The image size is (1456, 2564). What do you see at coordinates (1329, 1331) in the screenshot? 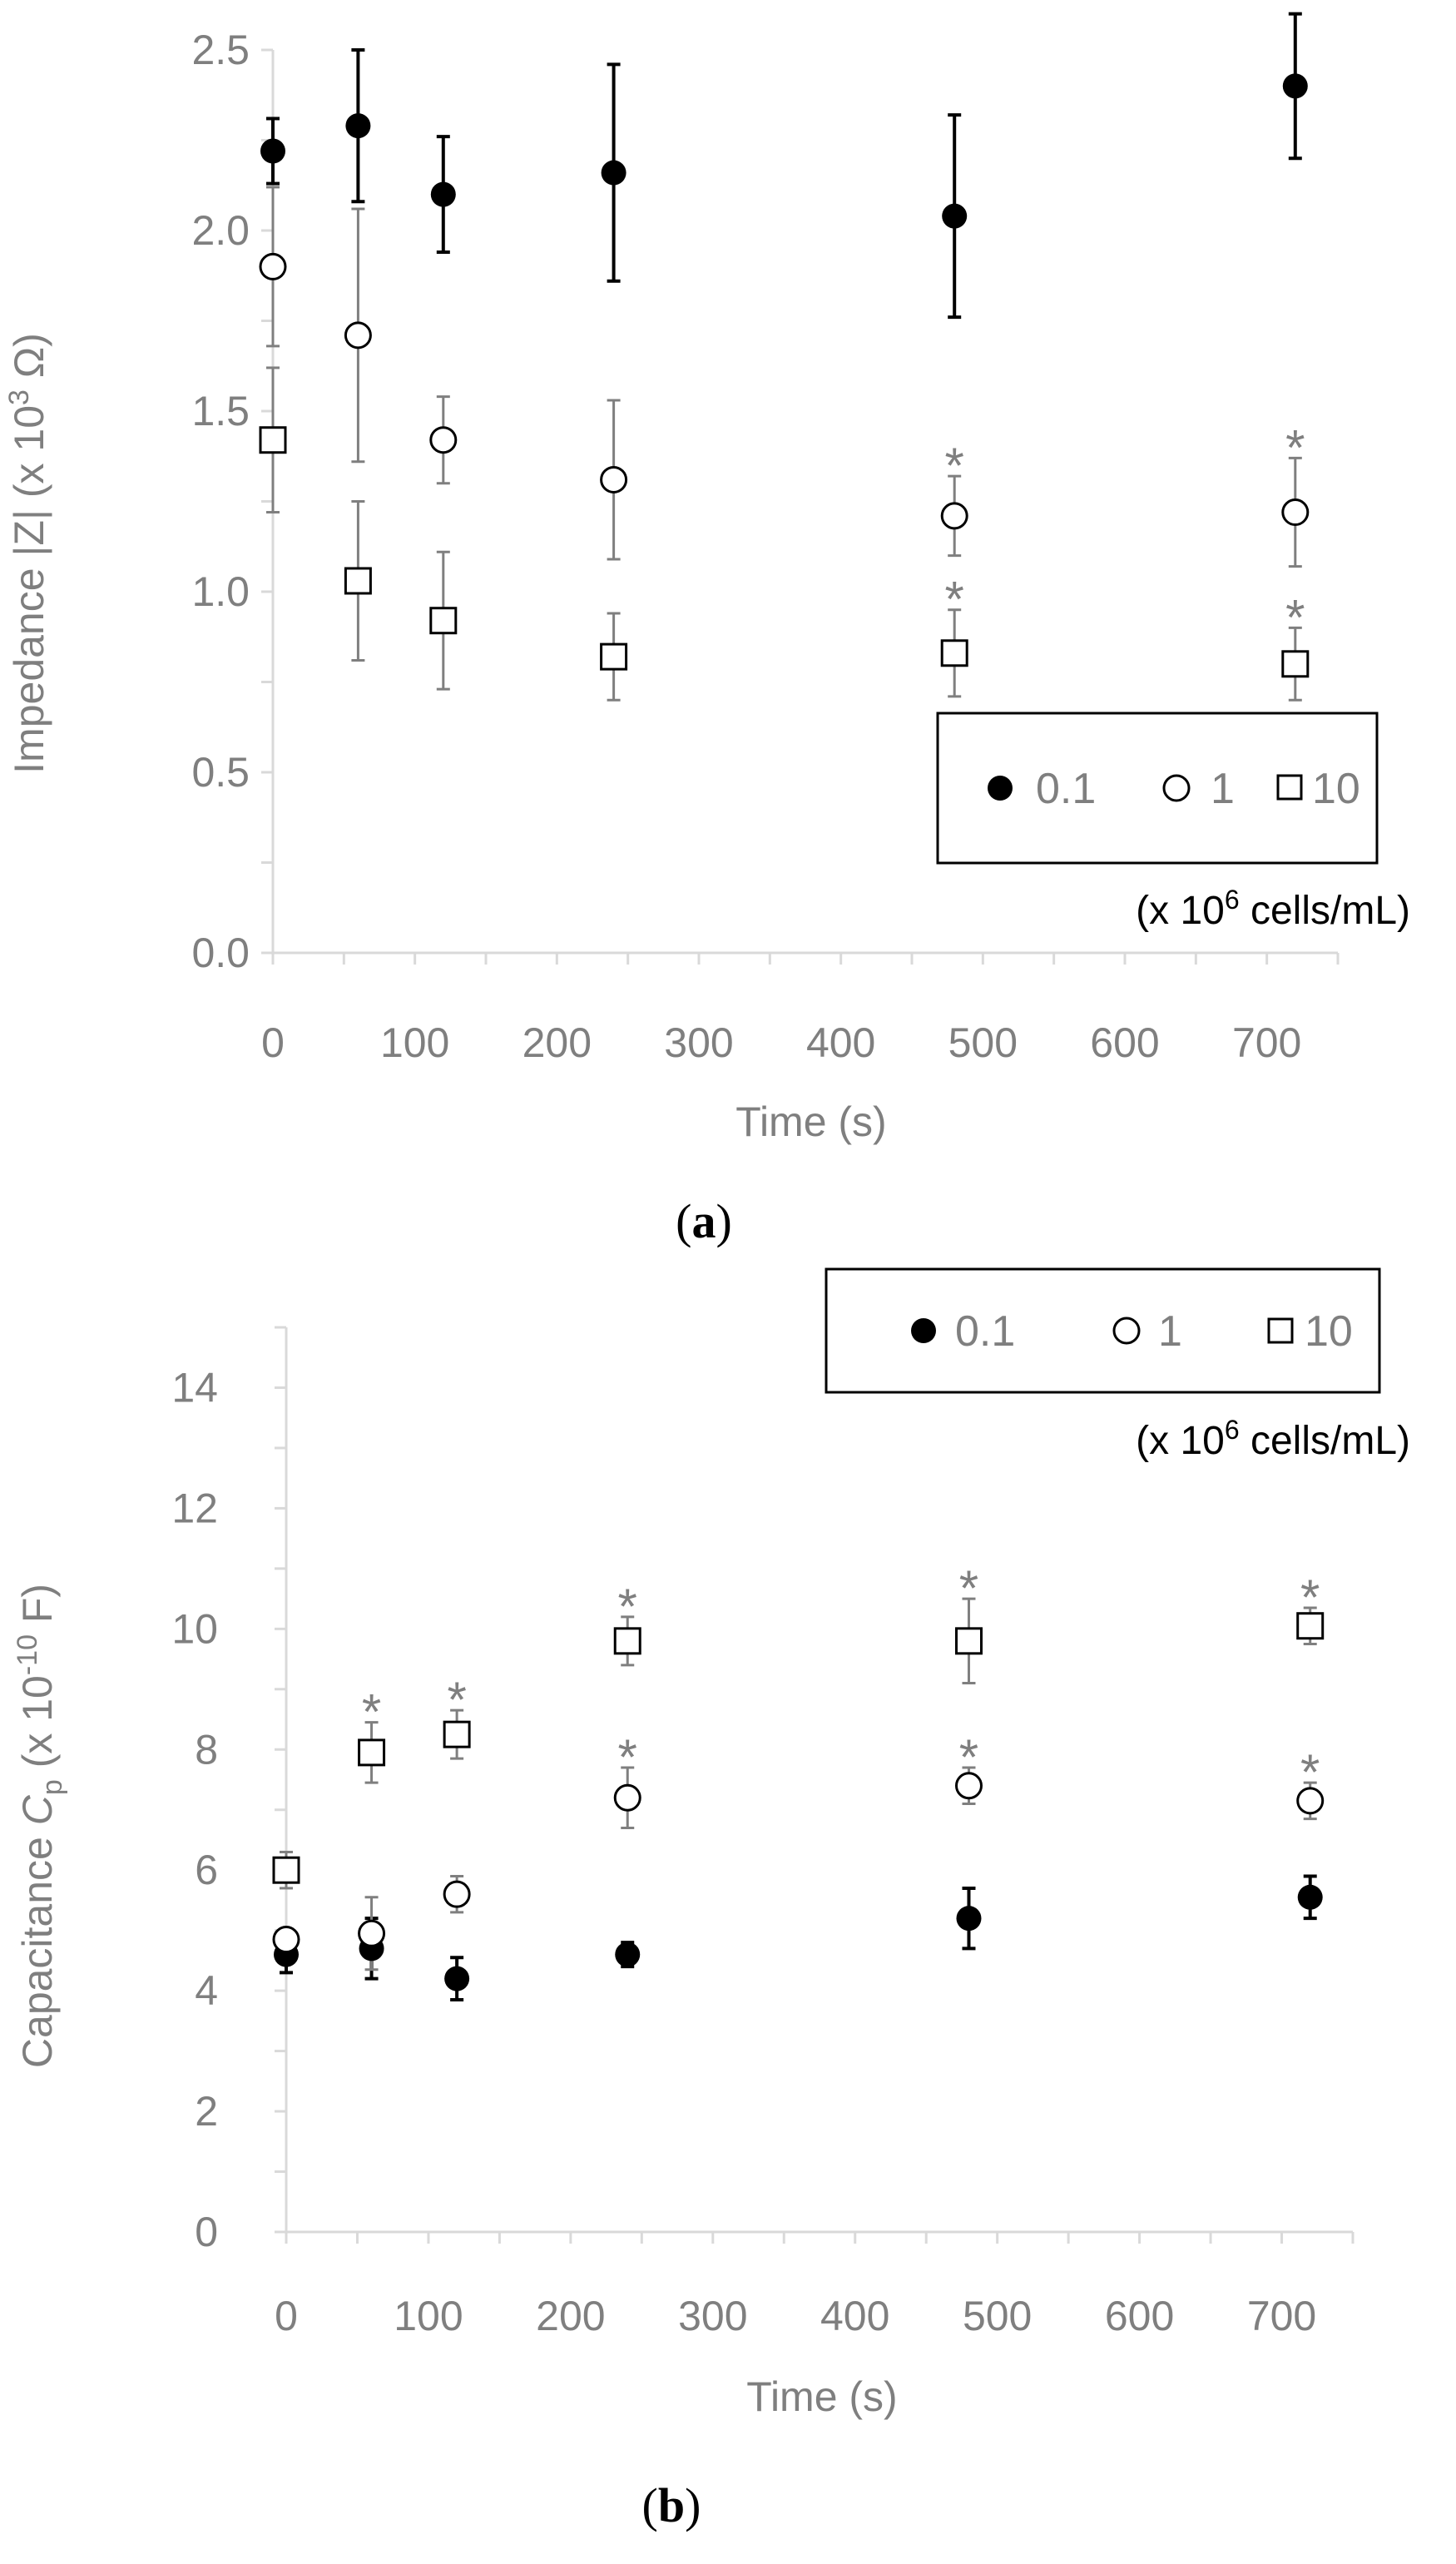
I see `panel-b-legend-label-10: 10` at bounding box center [1329, 1331].